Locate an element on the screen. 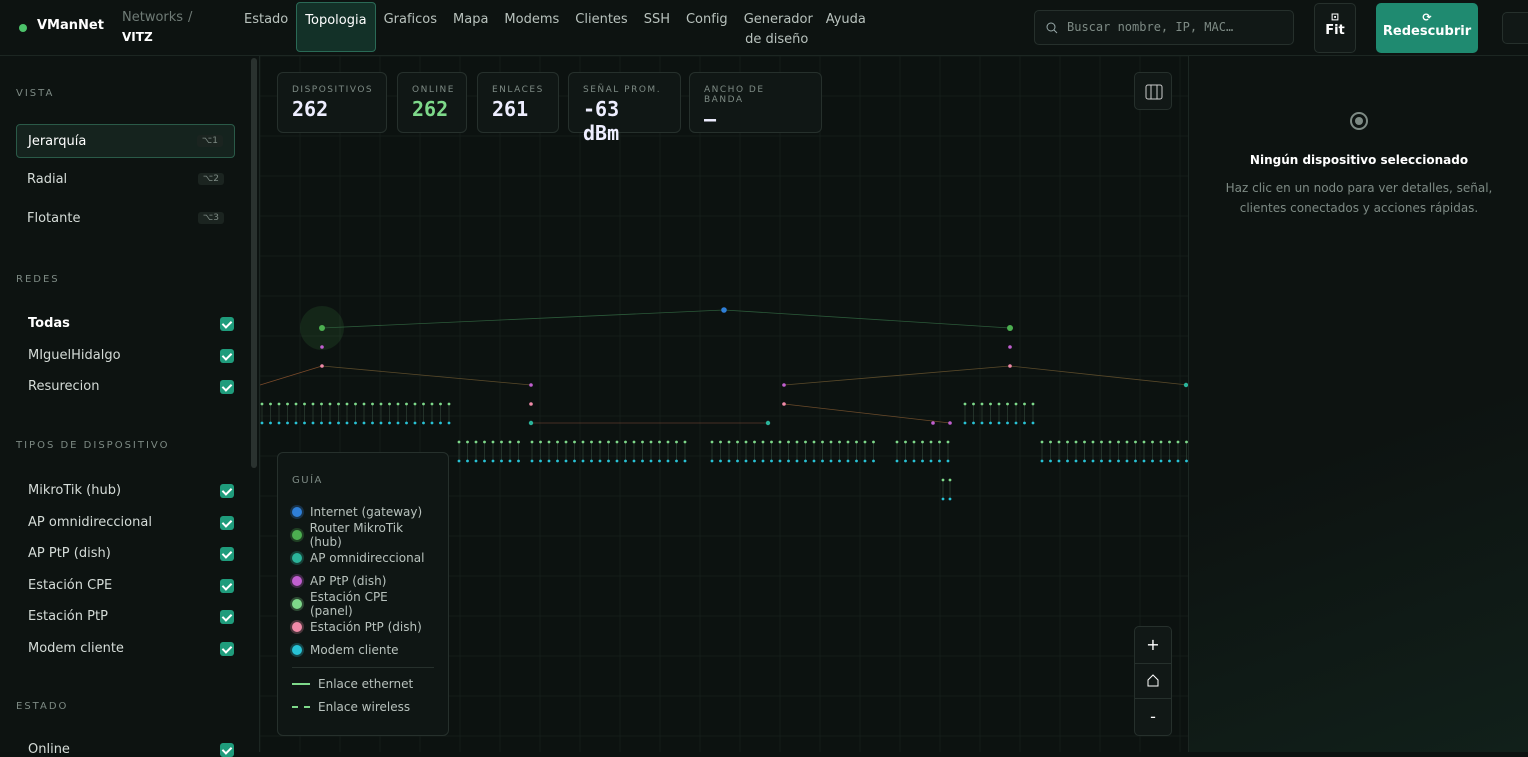 The width and height of the screenshot is (1528, 757). nav-item: SSH is located at coordinates (656, 19).